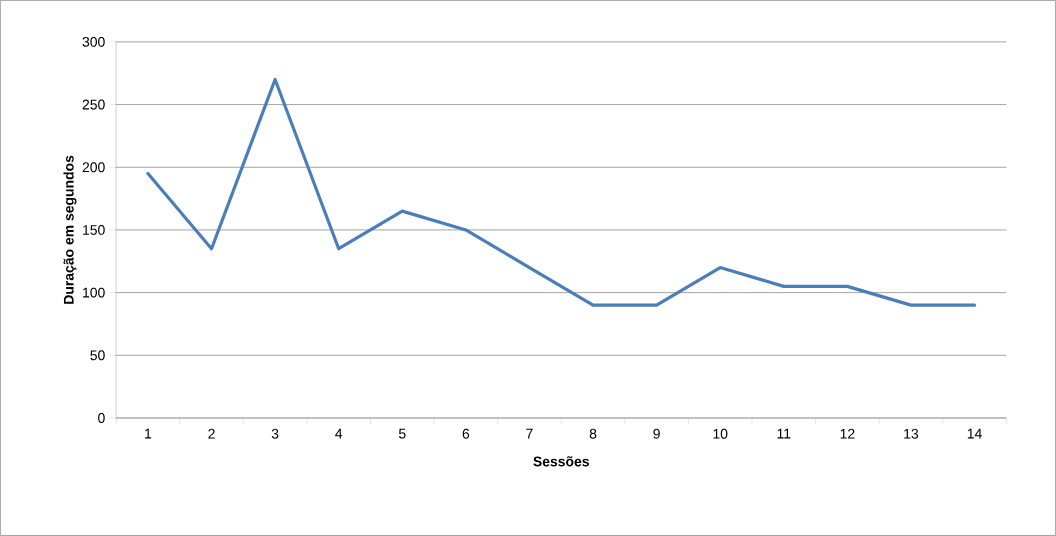 This screenshot has height=536, width=1056. Describe the element at coordinates (148, 433) in the screenshot. I see `x-tick-label: 1` at that location.